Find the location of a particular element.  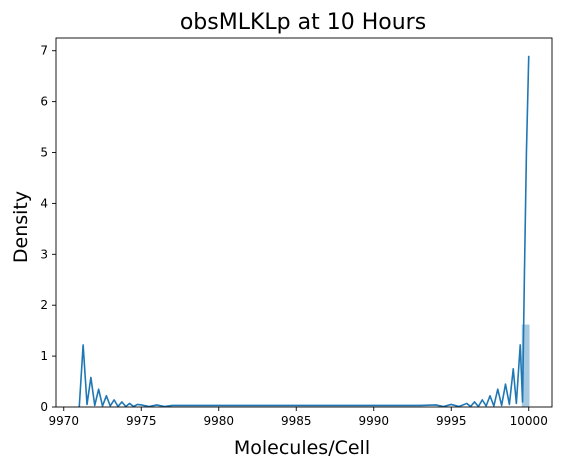

x-tick-label: 9990 is located at coordinates (373, 421).